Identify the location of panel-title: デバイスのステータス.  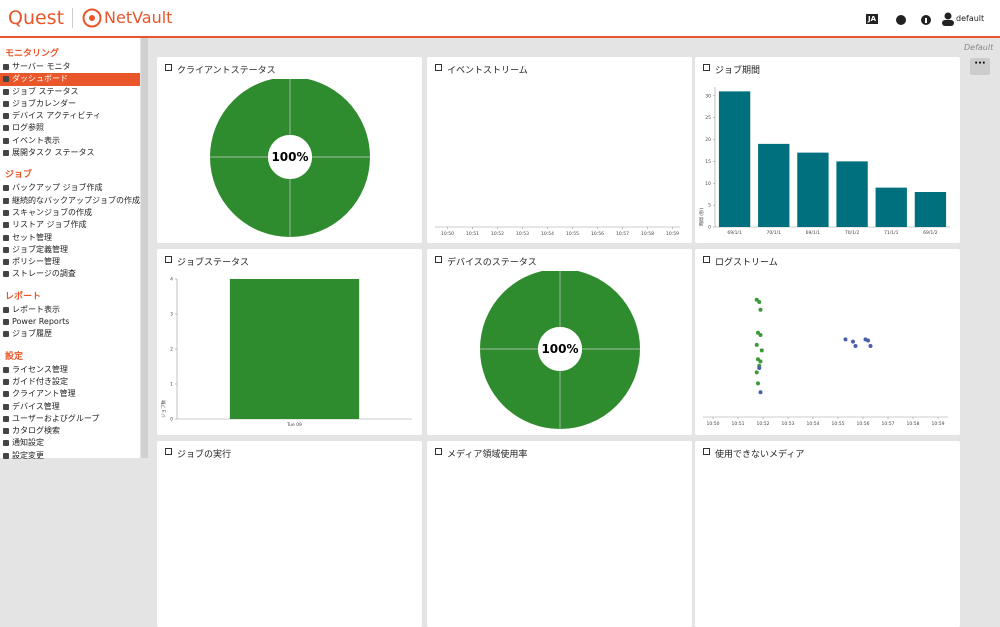
(492, 263).